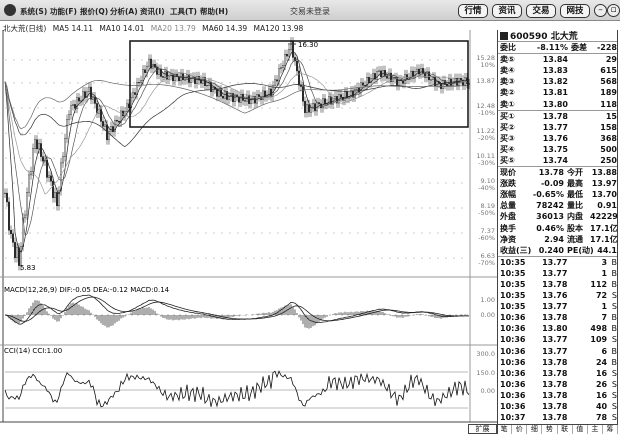 This screenshot has width=620, height=434. I want to click on sell-volume: 118, so click(608, 104).